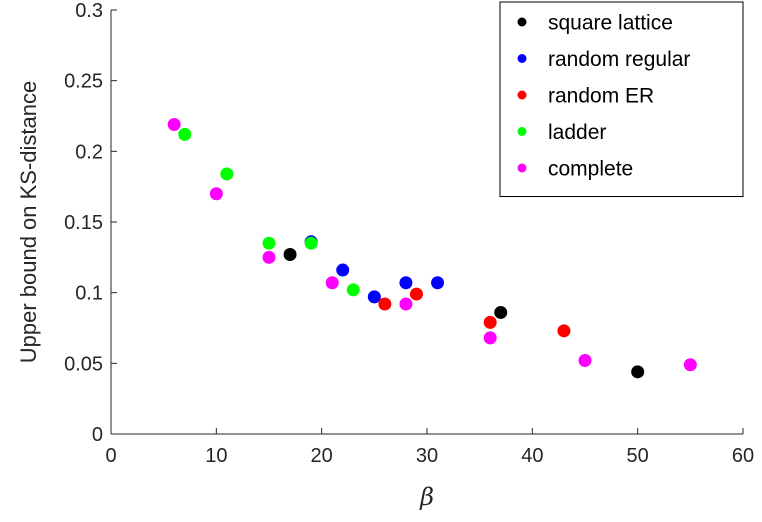 The image size is (762, 522). I want to click on y-tick-label: 0.1, so click(89, 294).